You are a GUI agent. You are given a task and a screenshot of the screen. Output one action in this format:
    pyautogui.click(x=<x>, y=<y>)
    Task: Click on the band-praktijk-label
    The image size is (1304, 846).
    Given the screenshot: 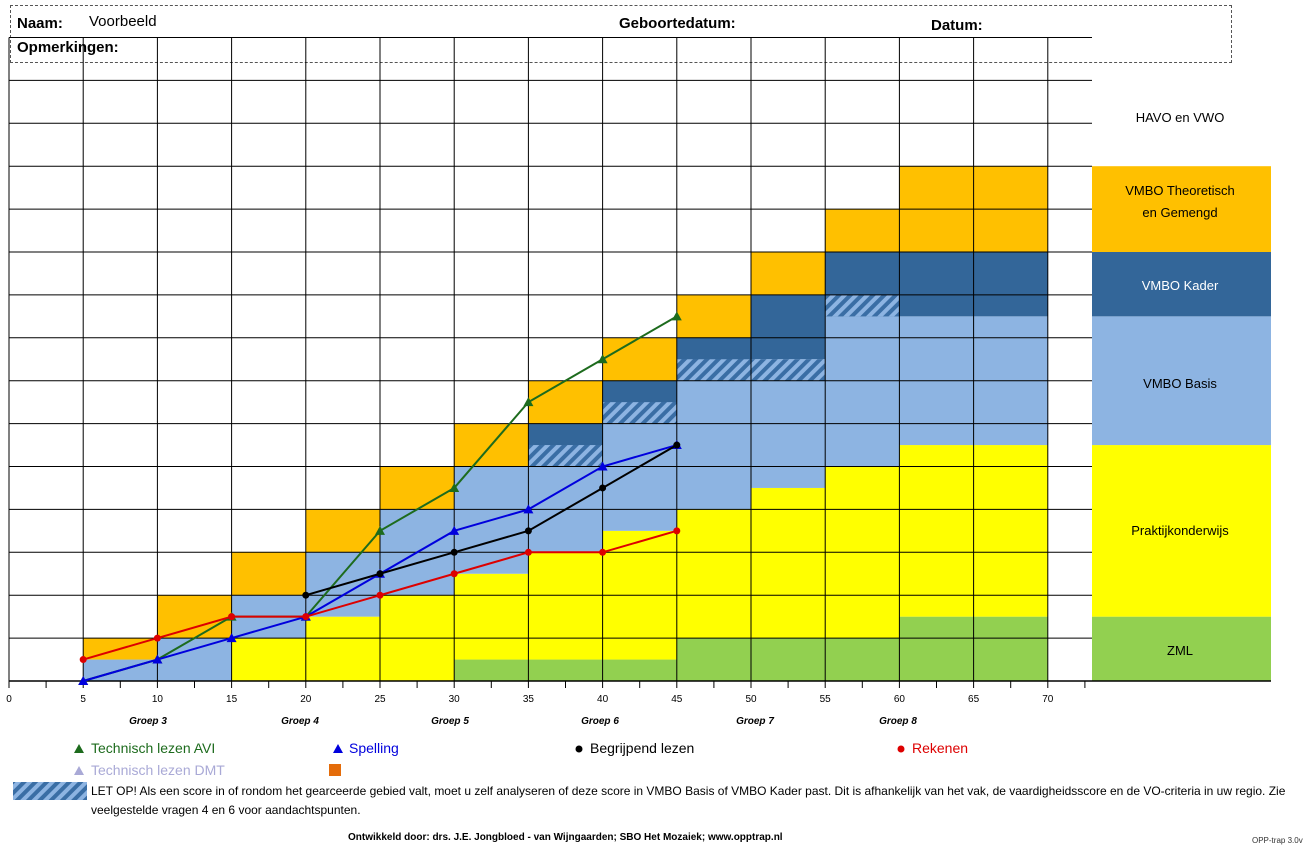 What is the action you would take?
    pyautogui.click(x=1181, y=531)
    